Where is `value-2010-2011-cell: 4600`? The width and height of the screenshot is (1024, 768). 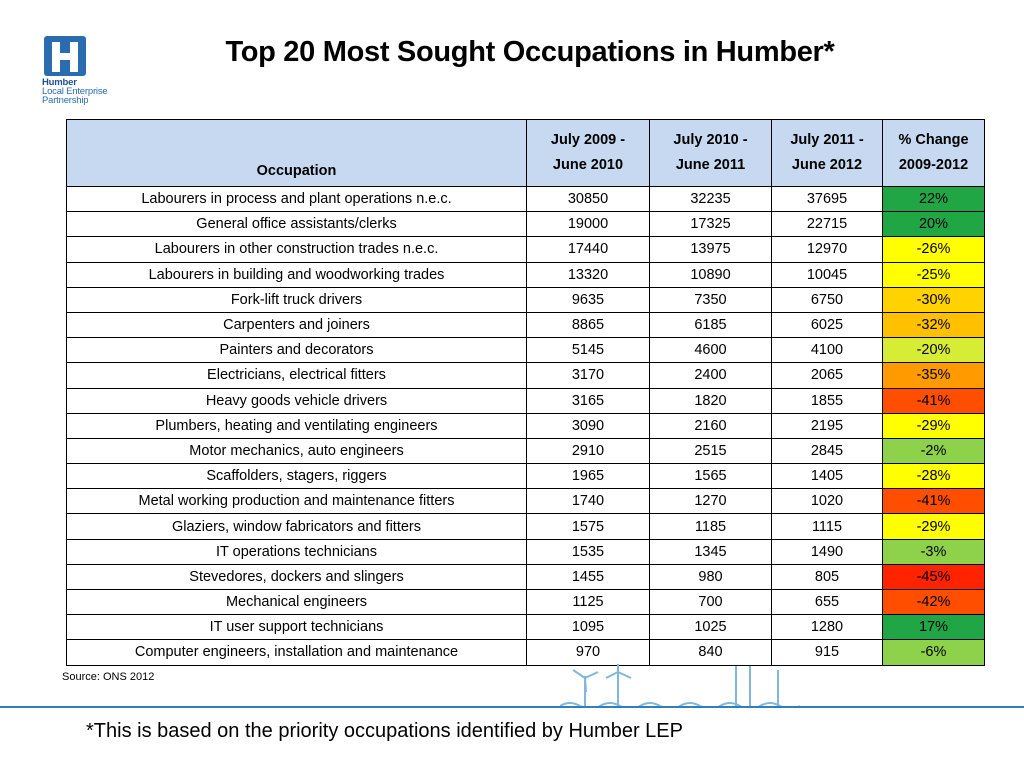
value-2010-2011-cell: 4600 is located at coordinates (710, 350).